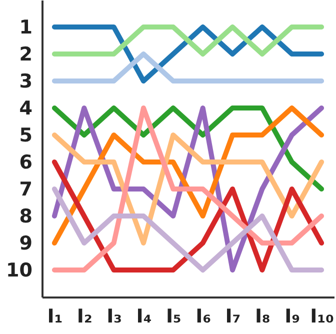  I want to click on x-tick-label: I₁, so click(55, 317).